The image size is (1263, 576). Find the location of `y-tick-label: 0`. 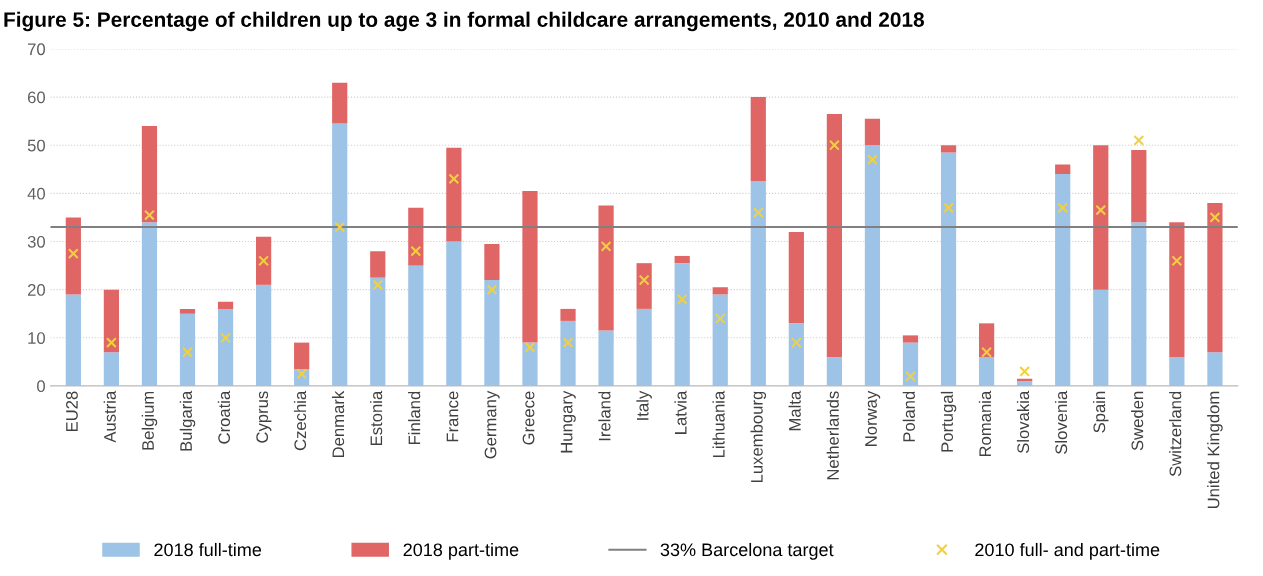

y-tick-label: 0 is located at coordinates (41, 386).